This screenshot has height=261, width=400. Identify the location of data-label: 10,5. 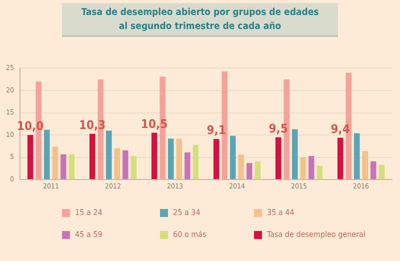
(154, 123).